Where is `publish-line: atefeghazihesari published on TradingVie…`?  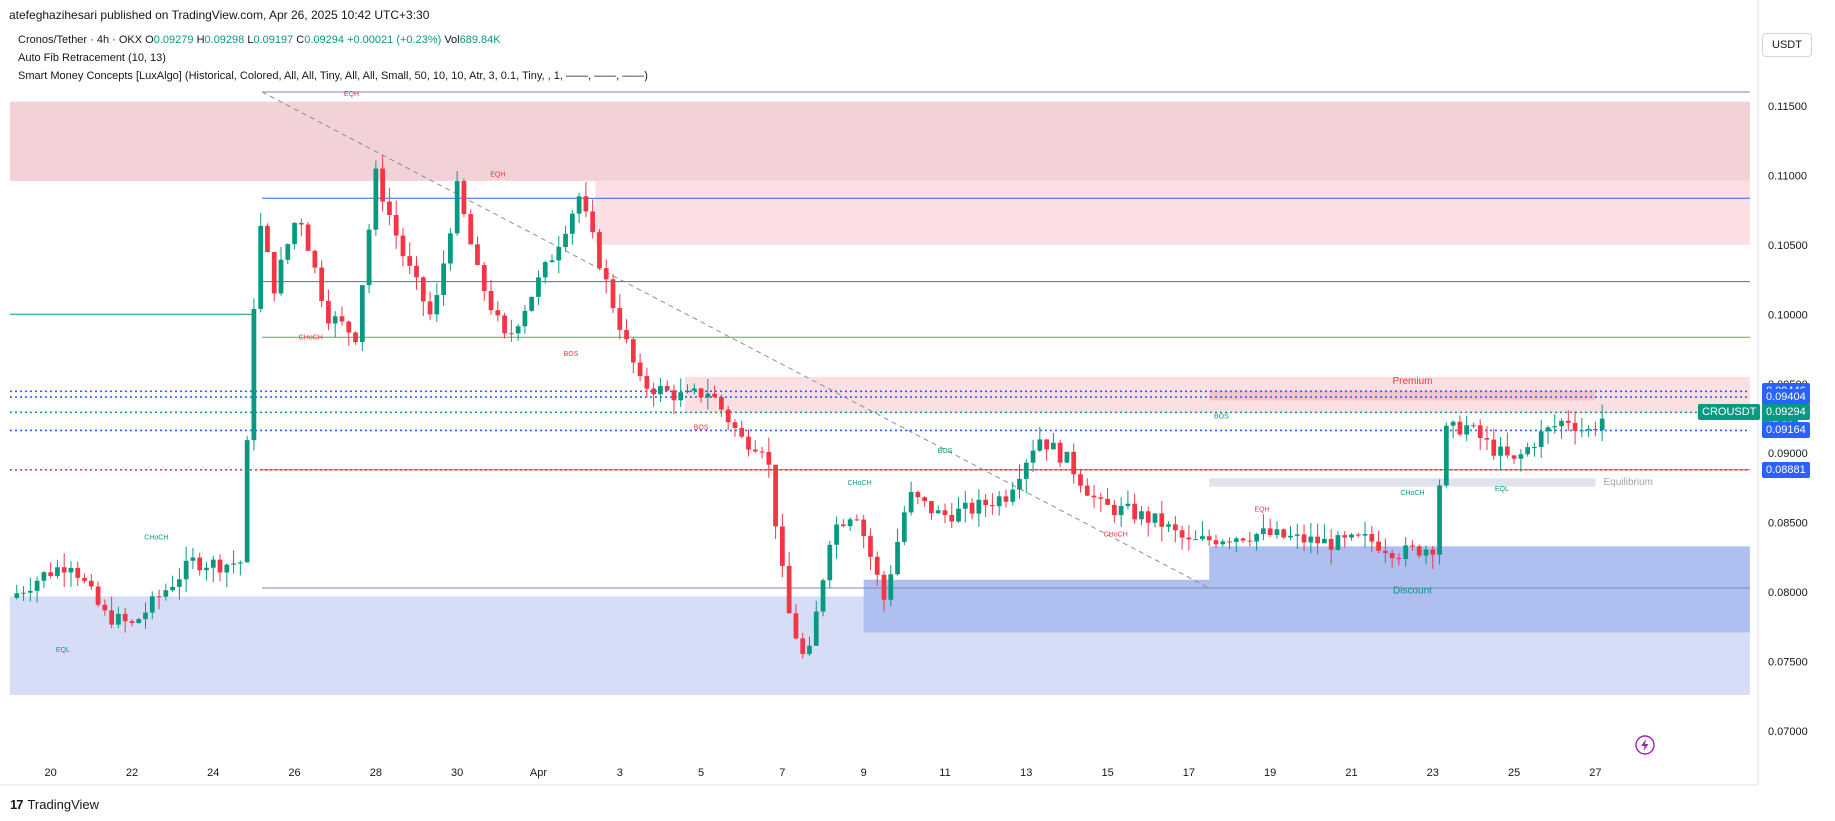
publish-line: atefeghazihesari published on TradingVie… is located at coordinates (219, 15).